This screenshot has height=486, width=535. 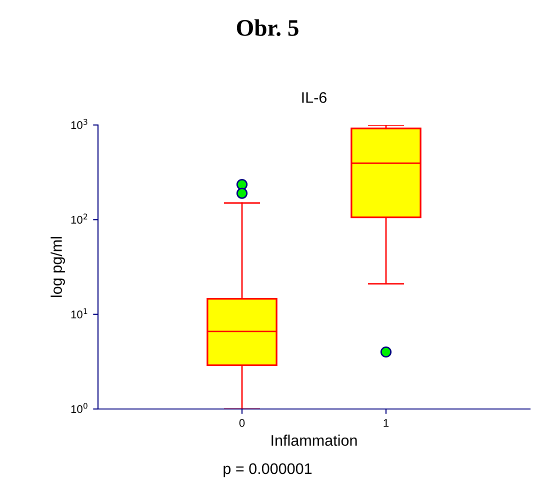 What do you see at coordinates (267, 27) in the screenshot?
I see `chart-title: Obr. 5` at bounding box center [267, 27].